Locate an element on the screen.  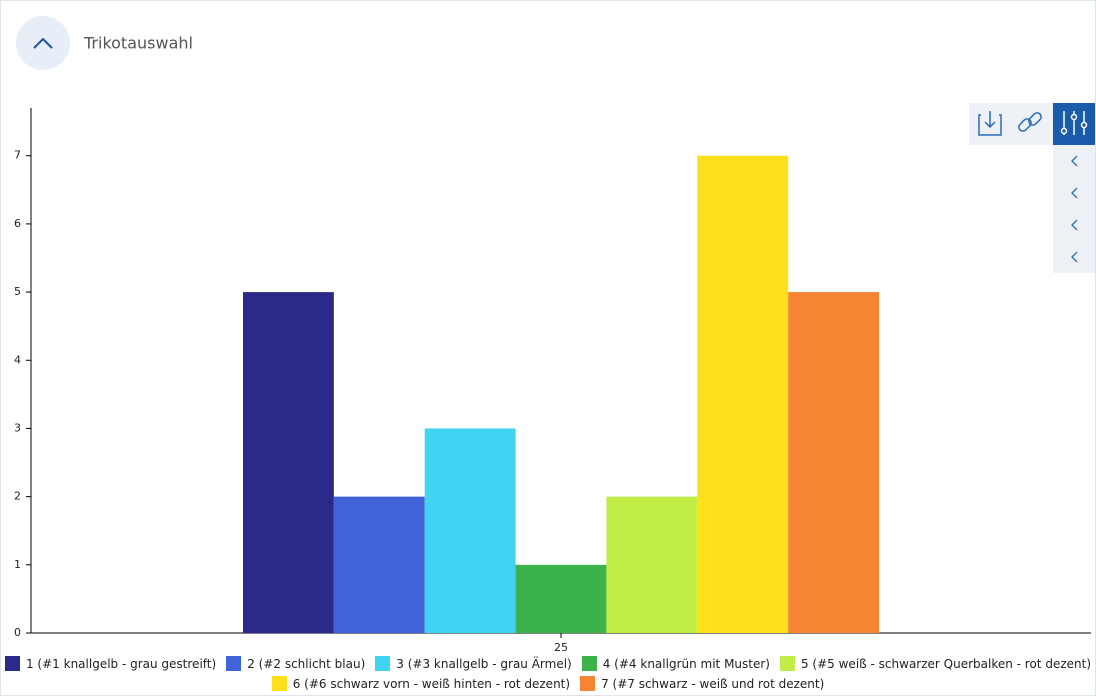
panel-title: Trikotauswahl is located at coordinates (138, 43).